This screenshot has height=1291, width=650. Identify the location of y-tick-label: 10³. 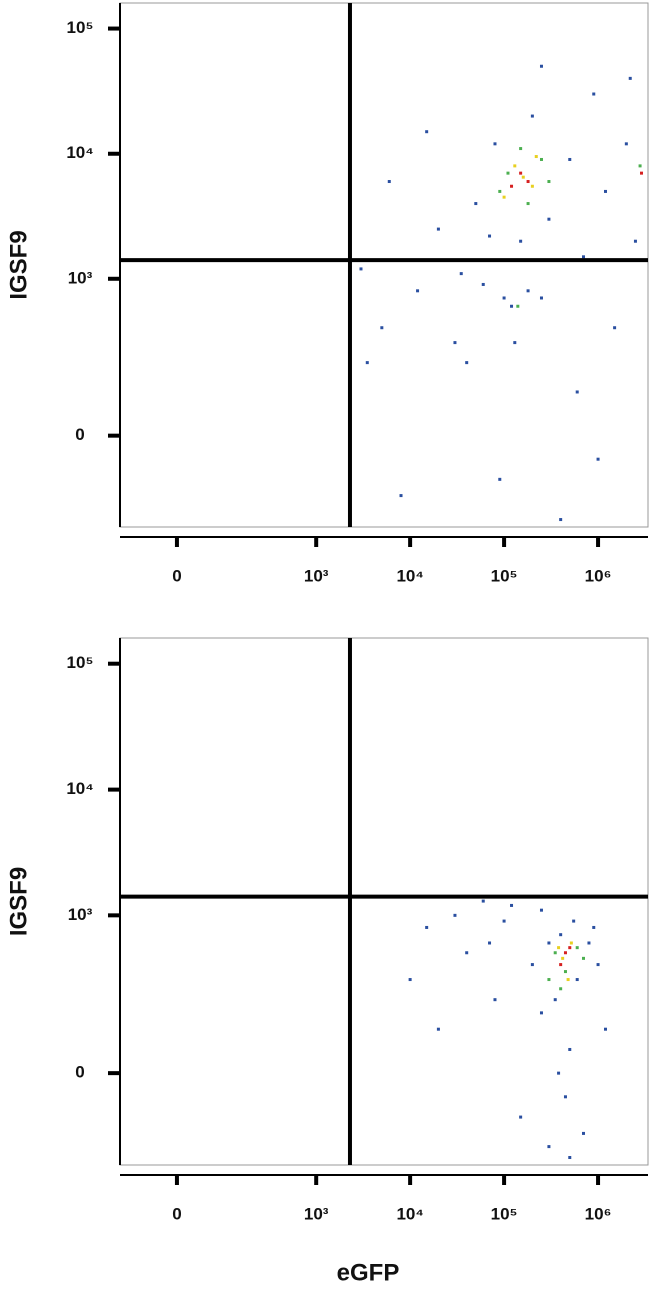
(80, 277).